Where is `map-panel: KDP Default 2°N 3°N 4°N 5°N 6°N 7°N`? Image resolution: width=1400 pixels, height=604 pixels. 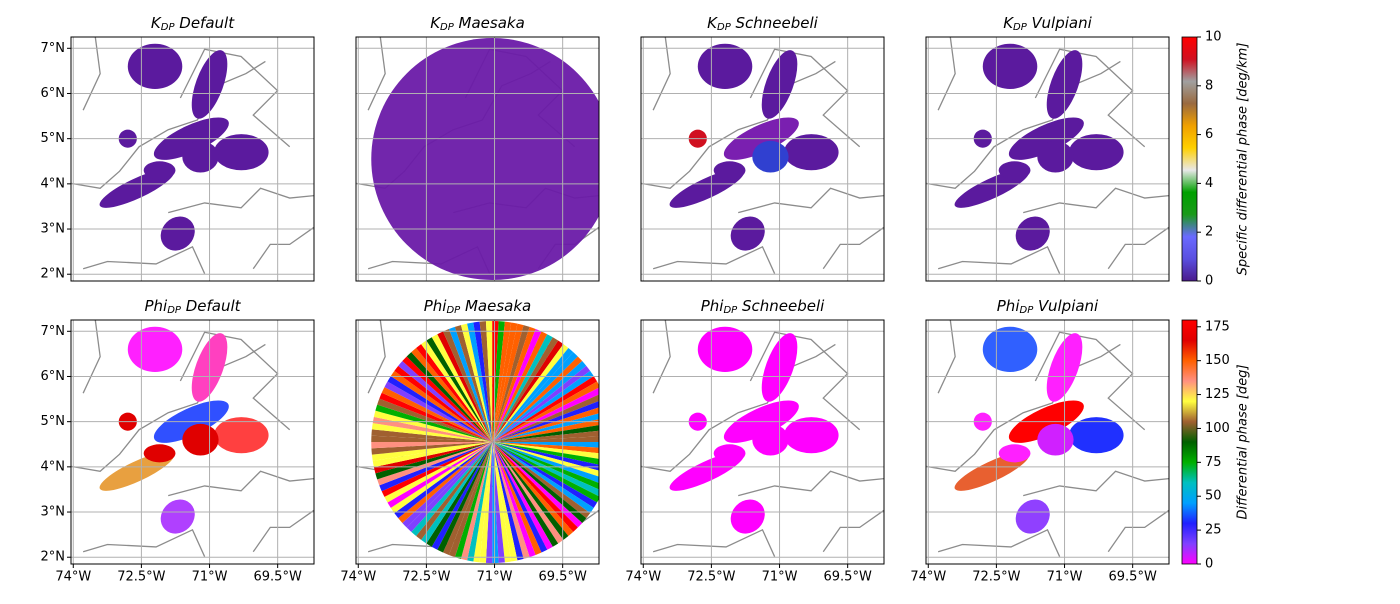 map-panel: KDP Default 2°N 3°N 4°N 5°N 6°N 7°N is located at coordinates (178, 148).